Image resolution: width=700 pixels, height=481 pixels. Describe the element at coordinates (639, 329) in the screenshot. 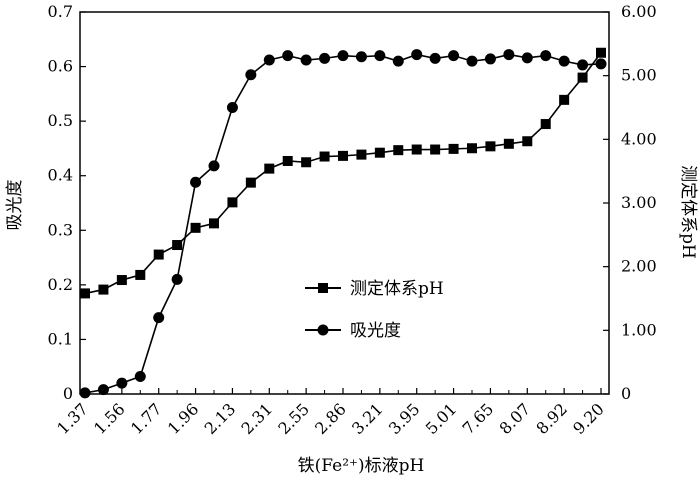

I see `right-tick-label: 1.00` at that location.